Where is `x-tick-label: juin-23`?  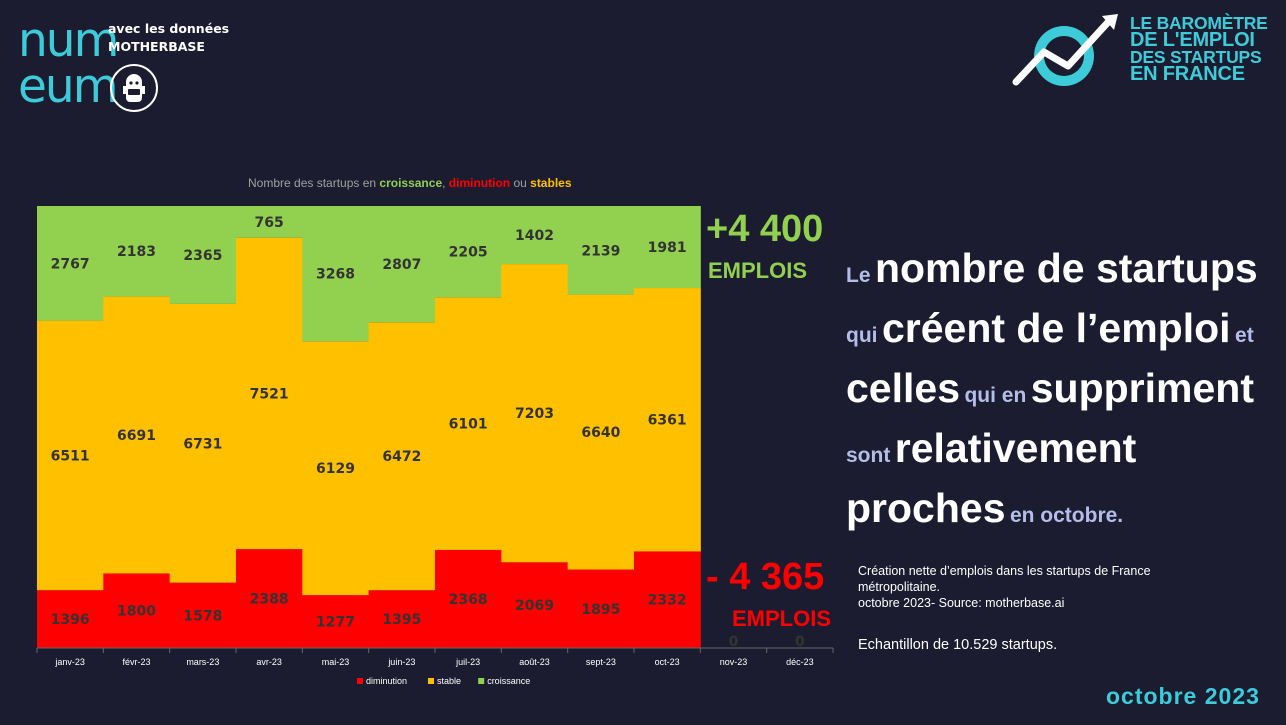 x-tick-label: juin-23 is located at coordinates (401, 662).